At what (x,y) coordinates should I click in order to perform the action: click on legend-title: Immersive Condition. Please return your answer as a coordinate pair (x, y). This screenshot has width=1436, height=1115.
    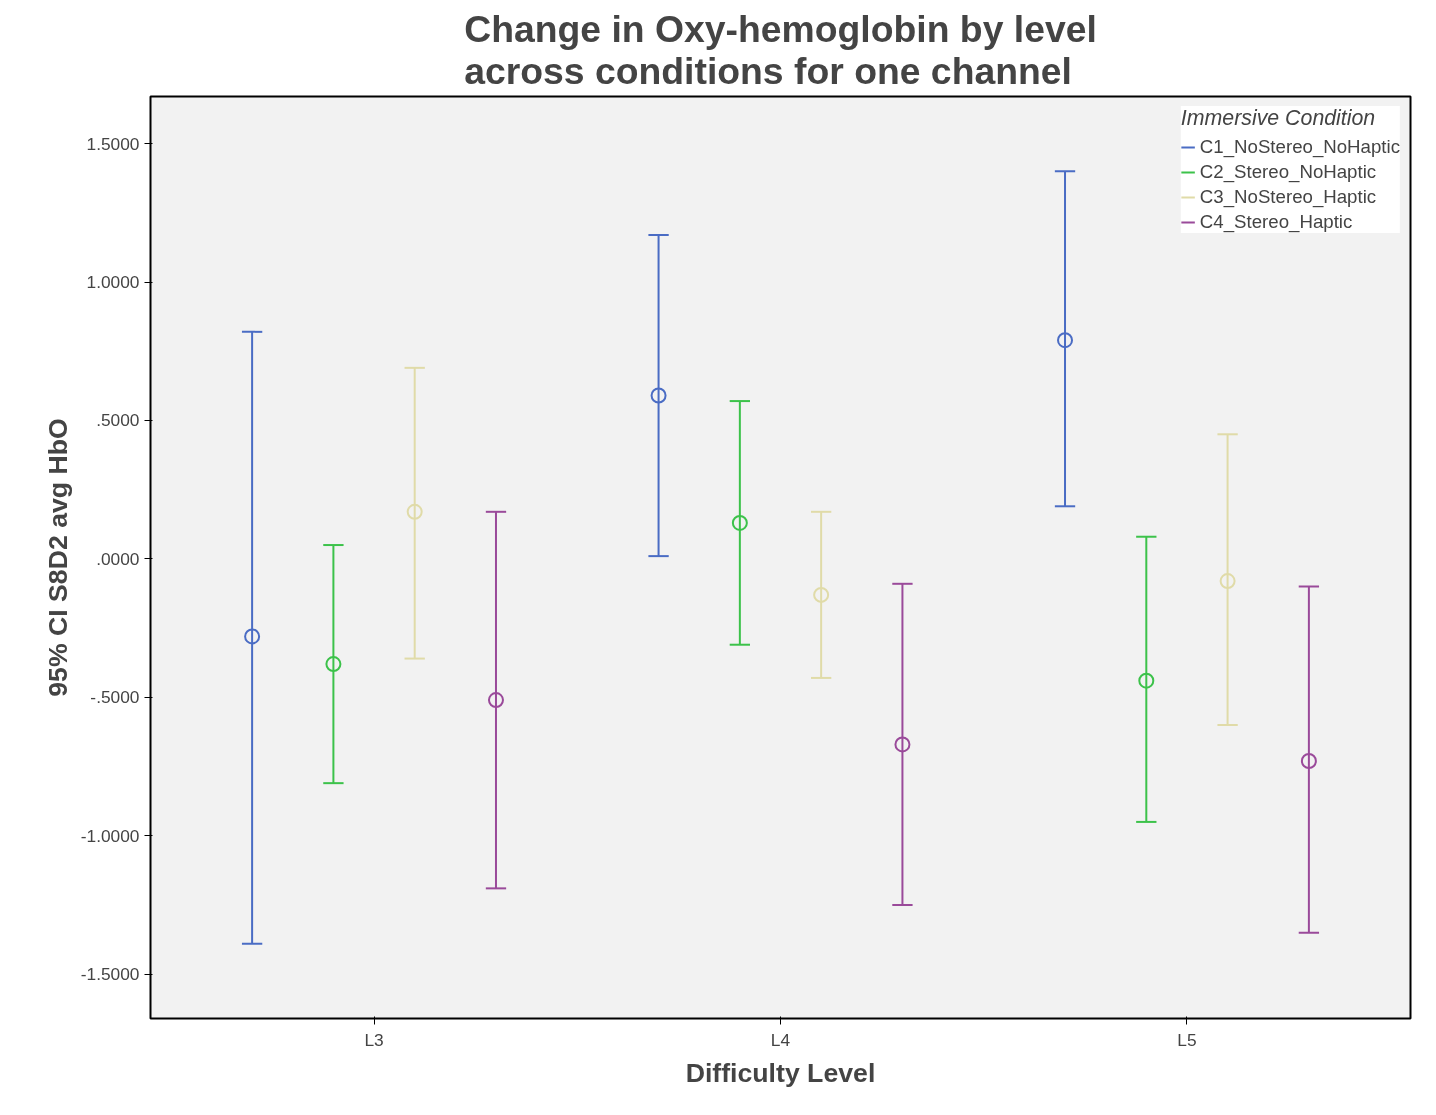
    Looking at the image, I should click on (1278, 118).